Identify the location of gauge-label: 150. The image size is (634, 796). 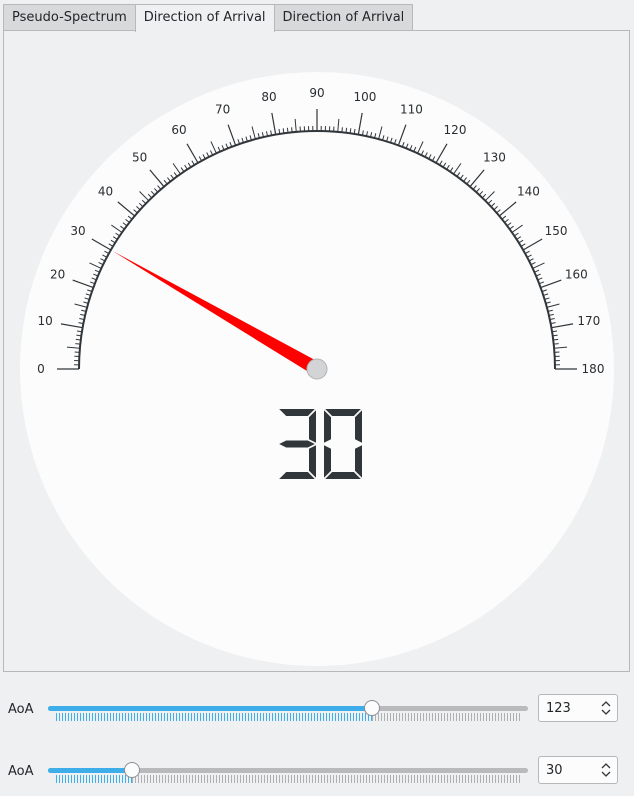
(556, 231).